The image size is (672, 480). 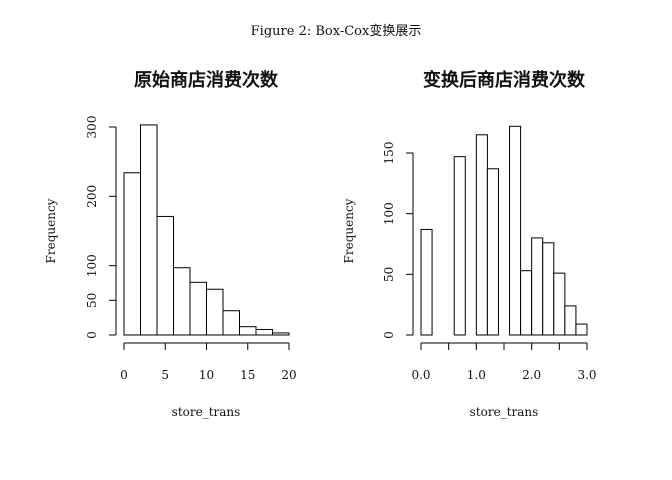 I want to click on x-tick-label: 20, so click(x=288, y=375).